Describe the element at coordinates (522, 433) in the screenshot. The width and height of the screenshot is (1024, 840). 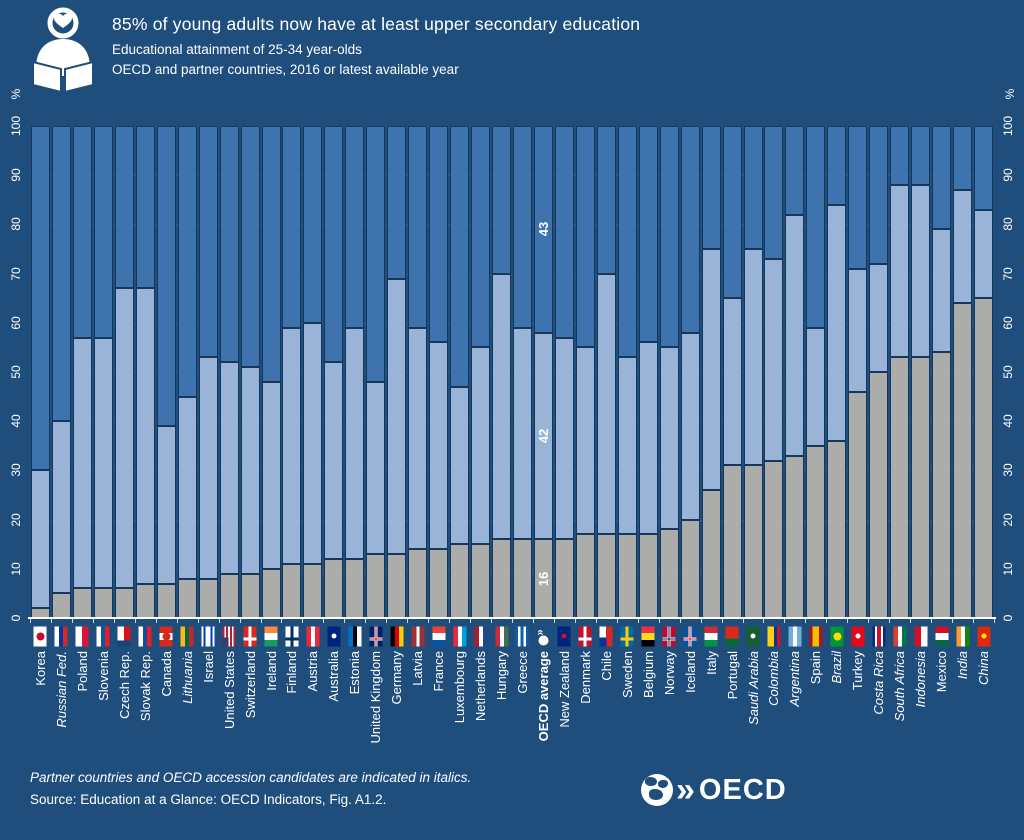
I see `bar-segment-upper-secondary-greece` at that location.